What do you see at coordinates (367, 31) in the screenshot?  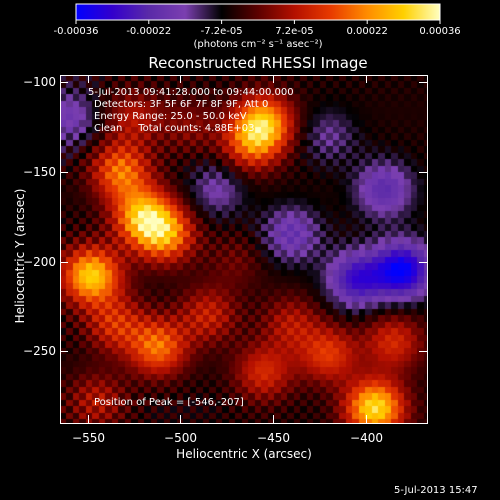 I see `colorbar-tick-label: 0.00022` at bounding box center [367, 31].